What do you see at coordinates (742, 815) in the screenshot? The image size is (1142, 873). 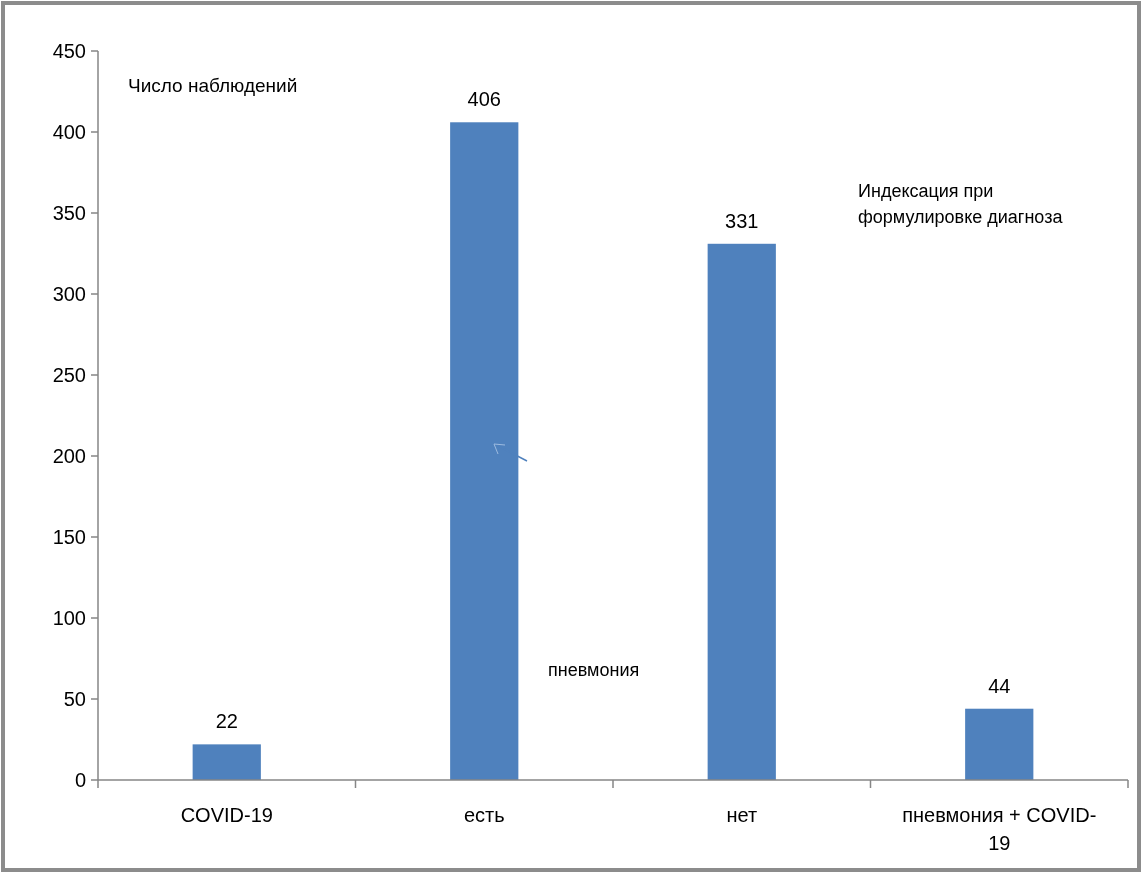 I see `x-tick-label: нет` at bounding box center [742, 815].